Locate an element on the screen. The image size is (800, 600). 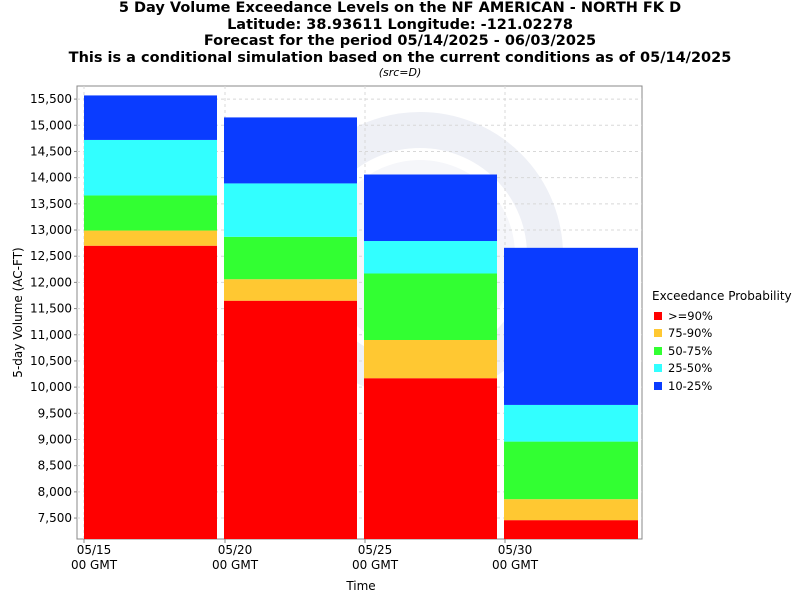
legend-label: >=90% is located at coordinates (690, 315).